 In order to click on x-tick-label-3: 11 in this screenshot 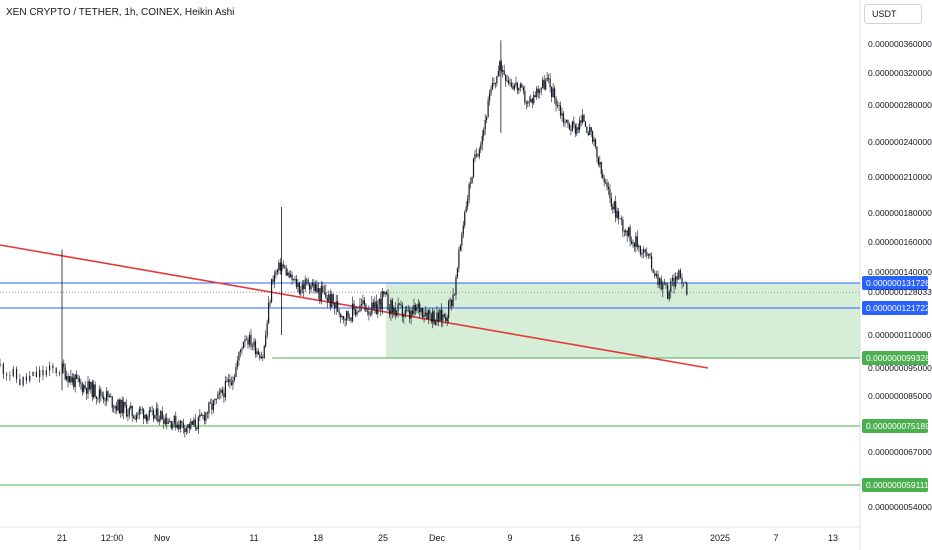, I will do `click(253, 538)`.